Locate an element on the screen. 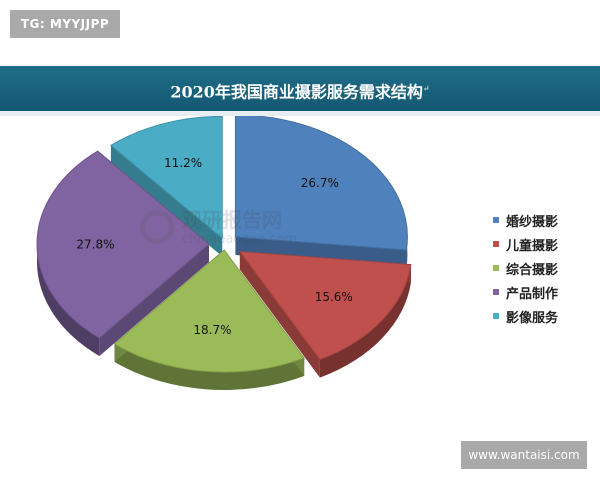 This screenshot has width=600, height=480. pie-value-label-3: 18.7% is located at coordinates (212, 330).